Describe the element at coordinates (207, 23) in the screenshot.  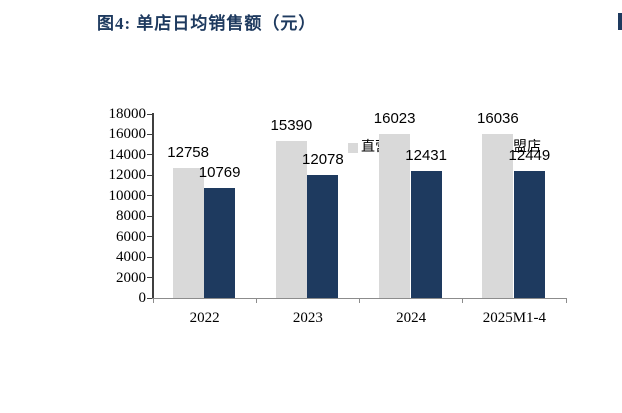
I see `figure-title: 图4: 单店日均销售额（元）` at that location.